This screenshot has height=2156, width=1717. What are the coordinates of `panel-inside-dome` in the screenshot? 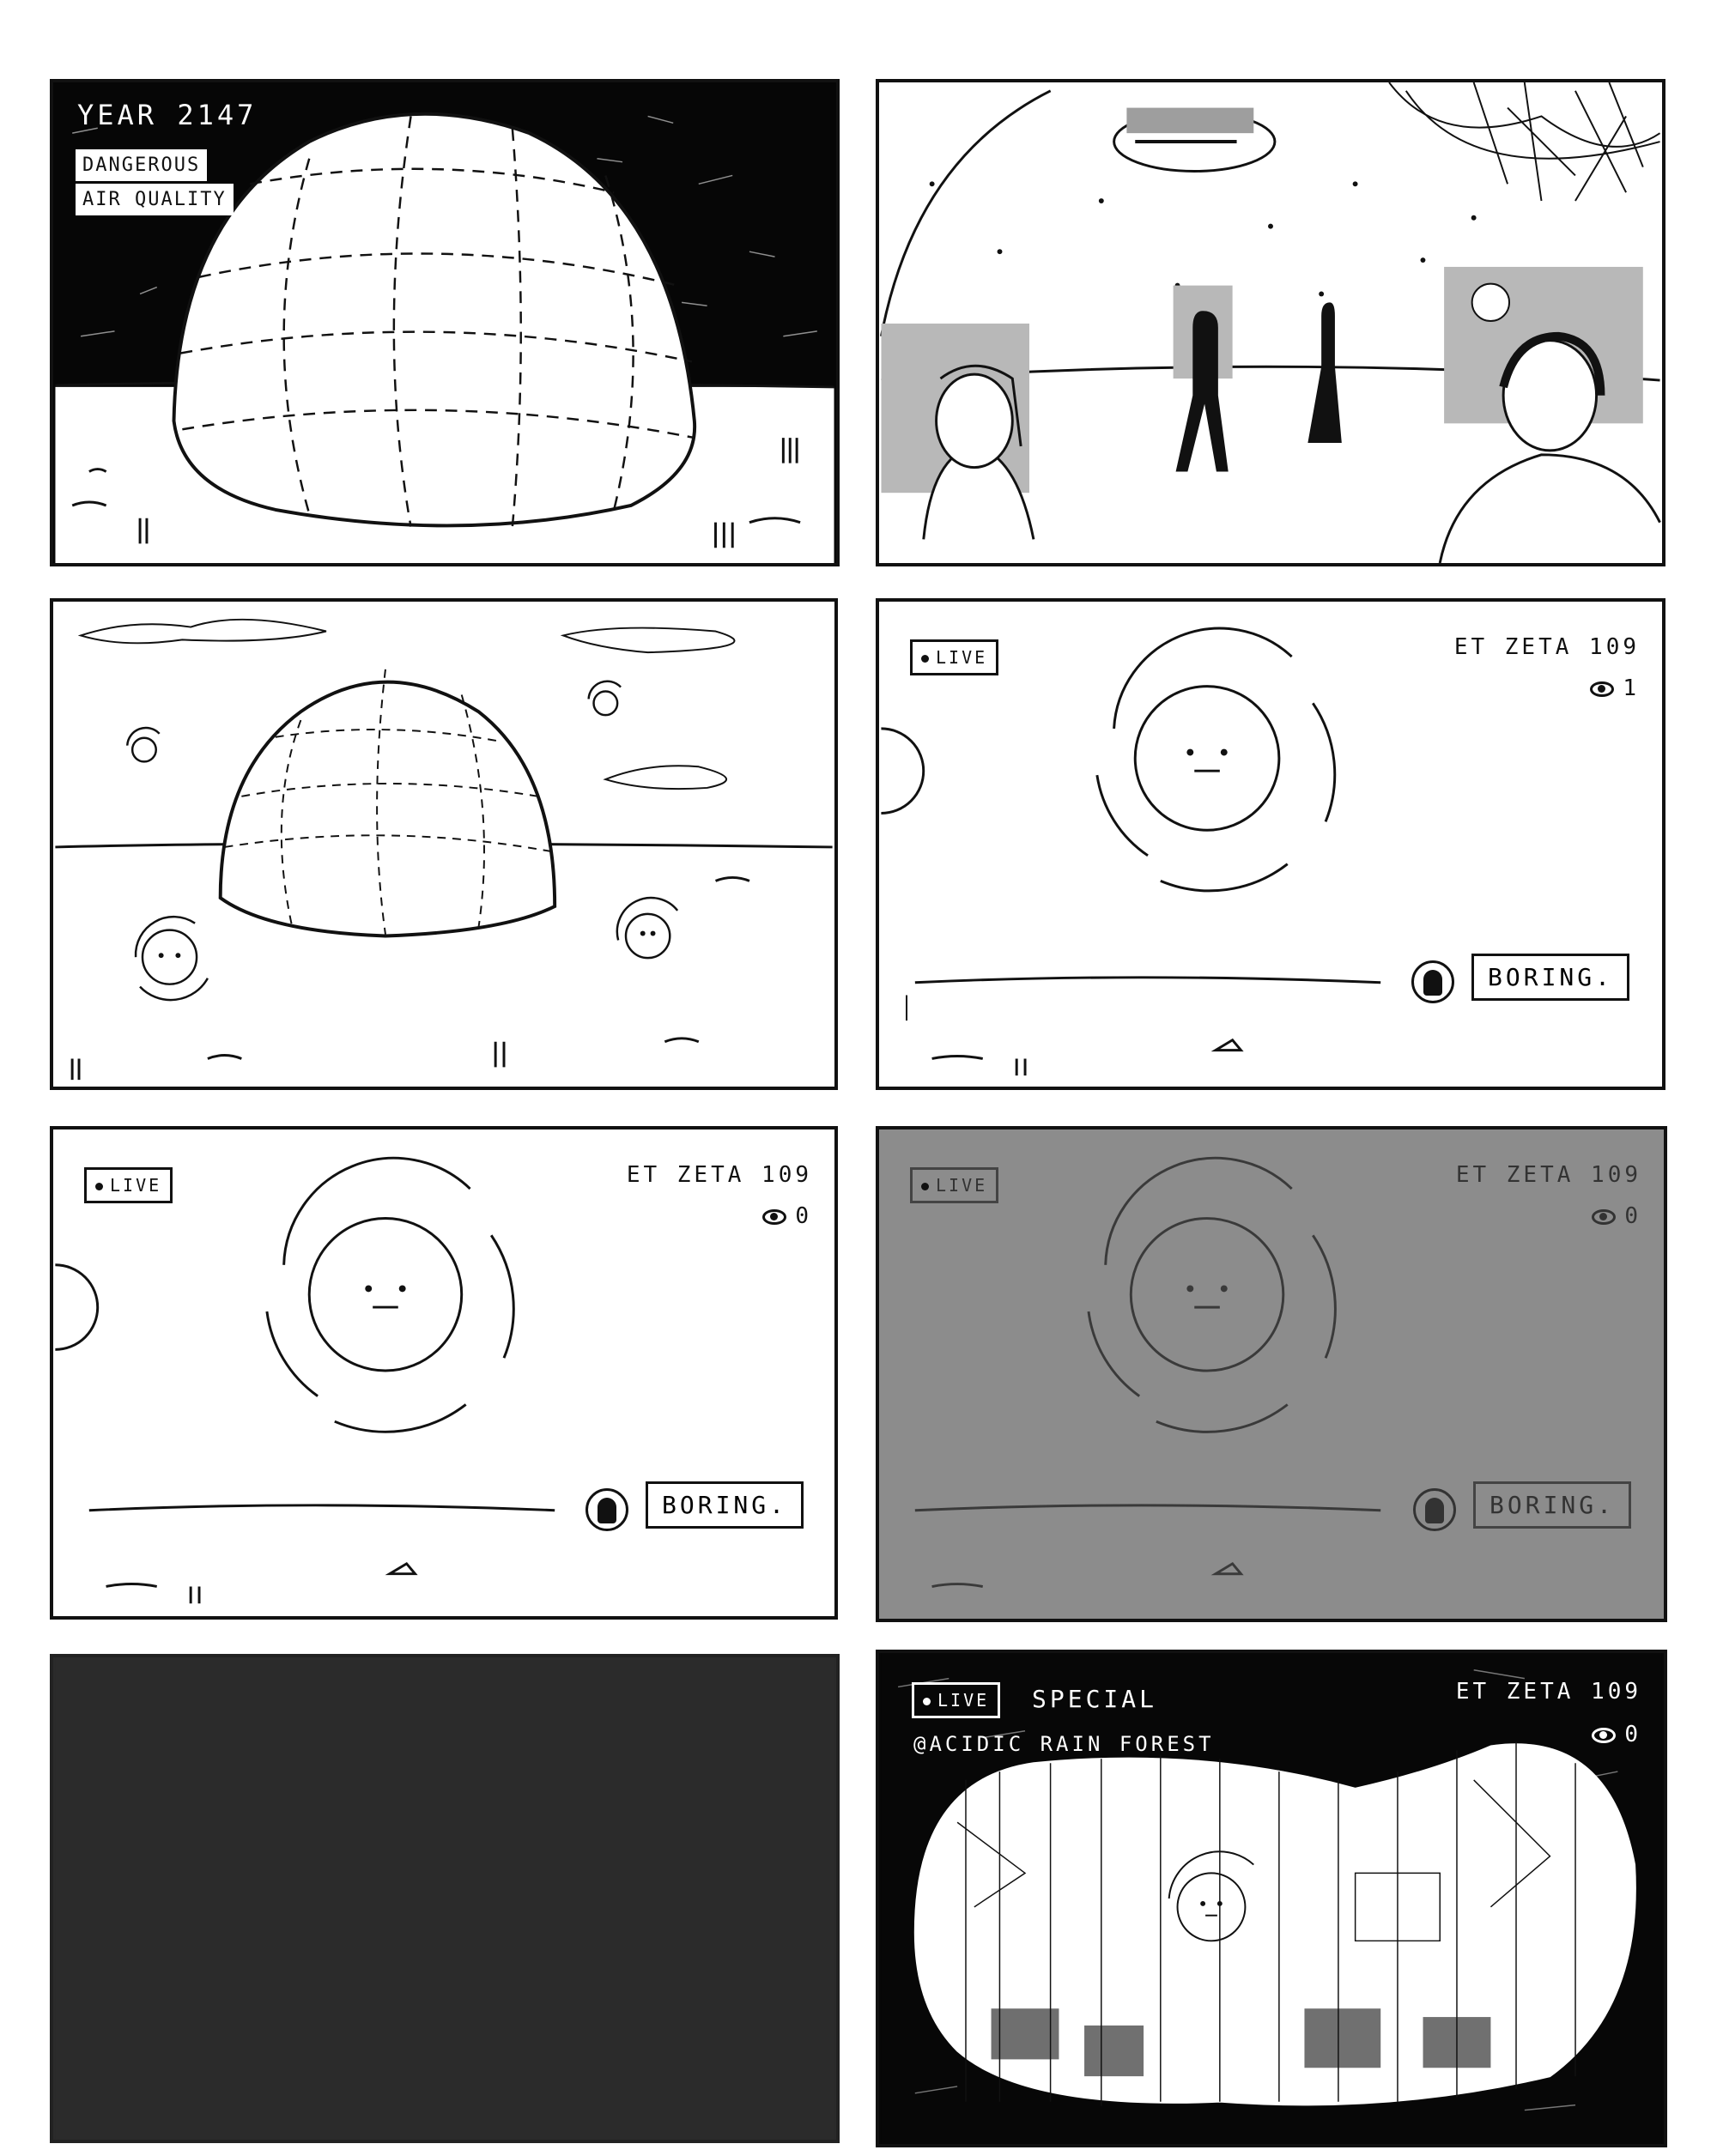 It's located at (1270, 322).